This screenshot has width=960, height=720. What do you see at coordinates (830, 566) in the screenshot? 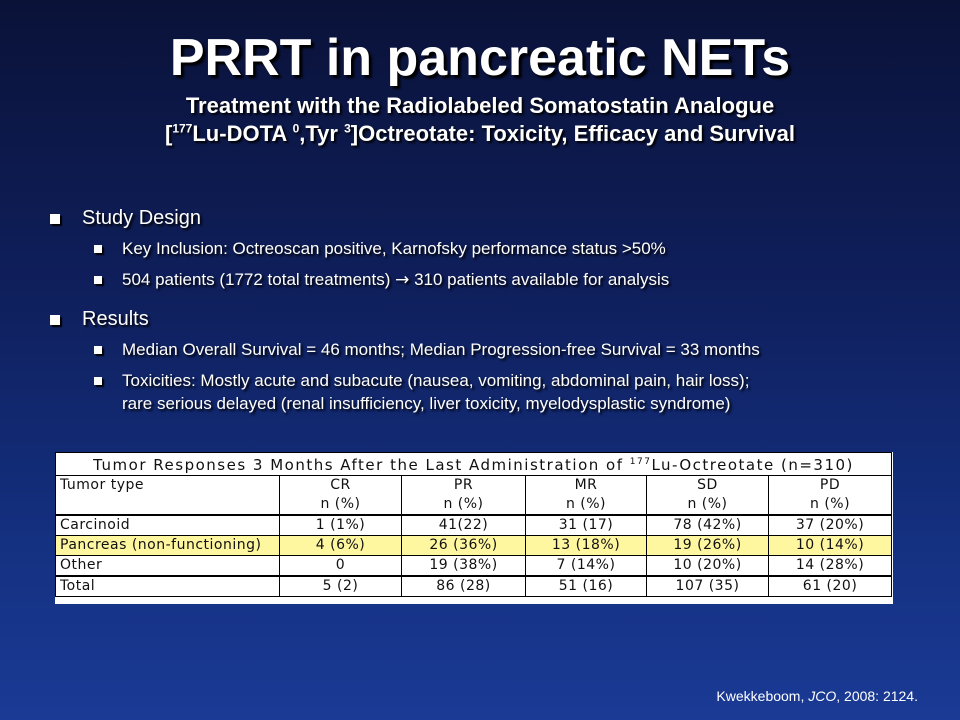
I see `table-cell: 14 (28%)` at bounding box center [830, 566].